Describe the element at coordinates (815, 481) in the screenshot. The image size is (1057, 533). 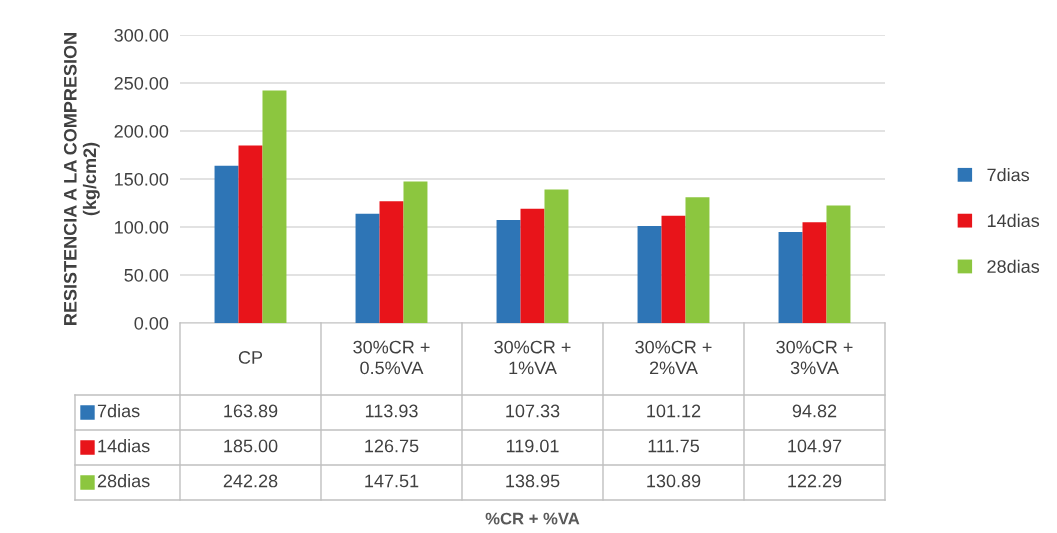
I see `data-label: 122.29` at that location.